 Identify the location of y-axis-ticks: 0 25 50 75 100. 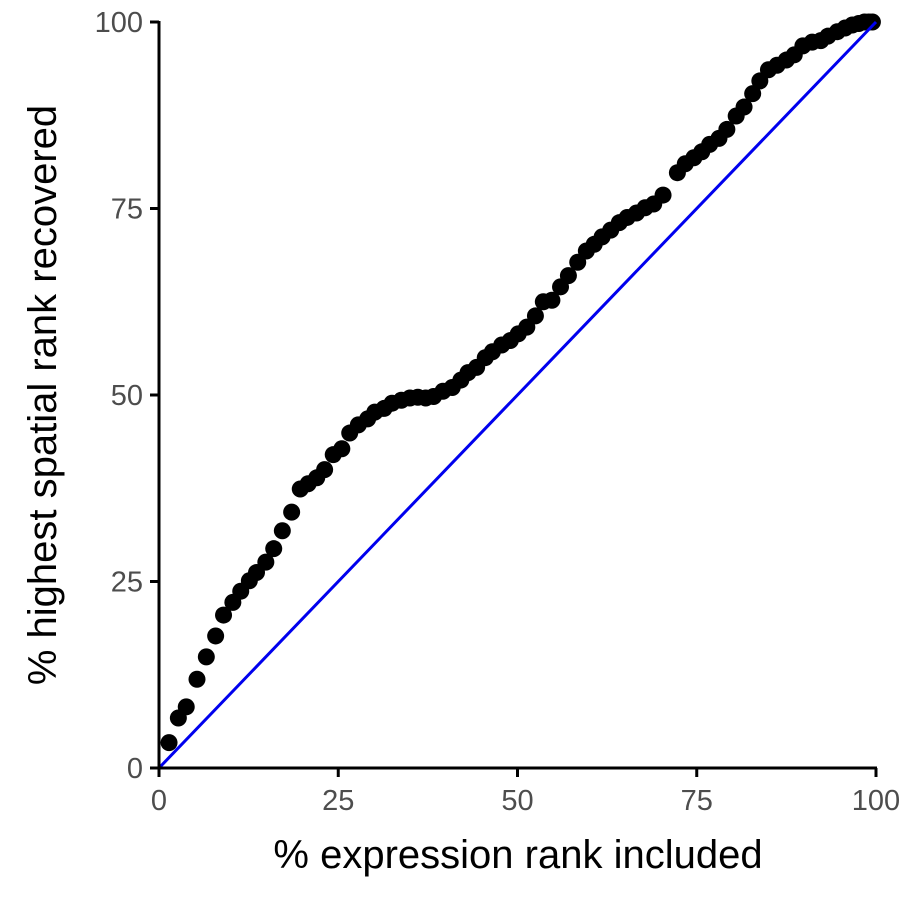
(127, 396).